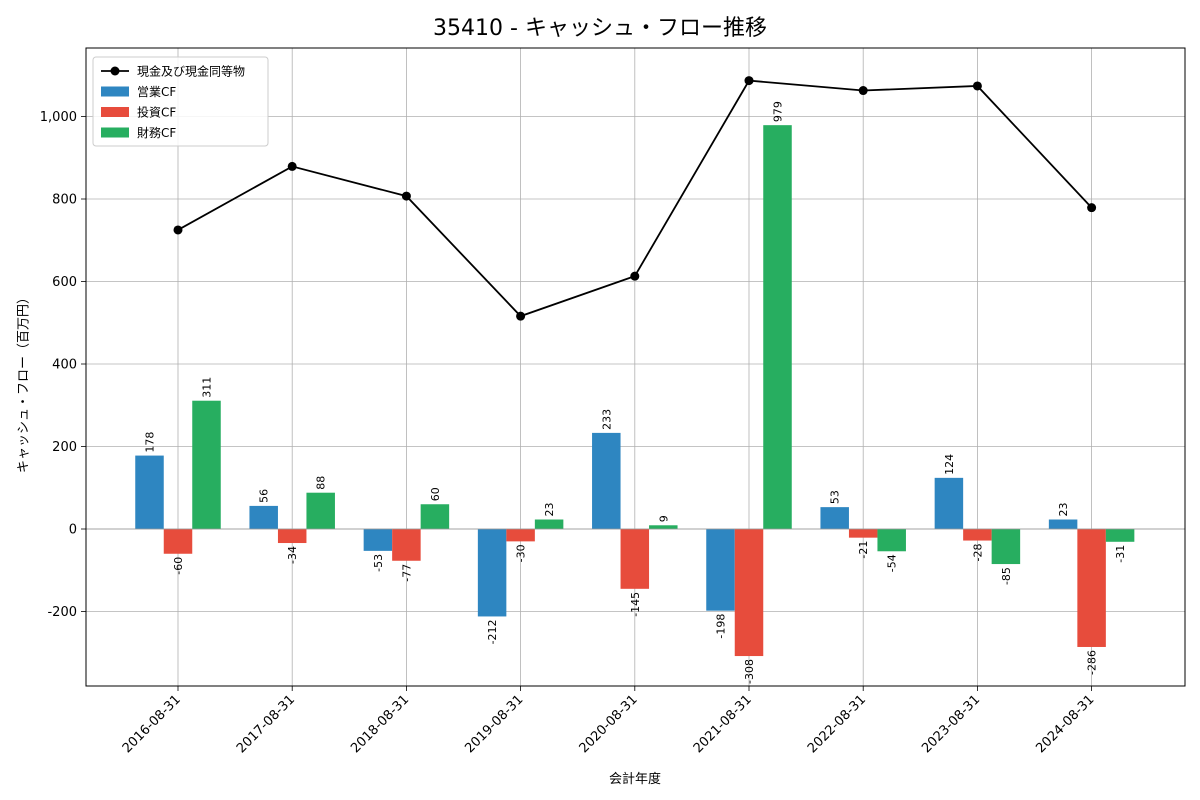 The image size is (1200, 800). What do you see at coordinates (406, 573) in the screenshot?
I see `bar-value-label: -77` at bounding box center [406, 573].